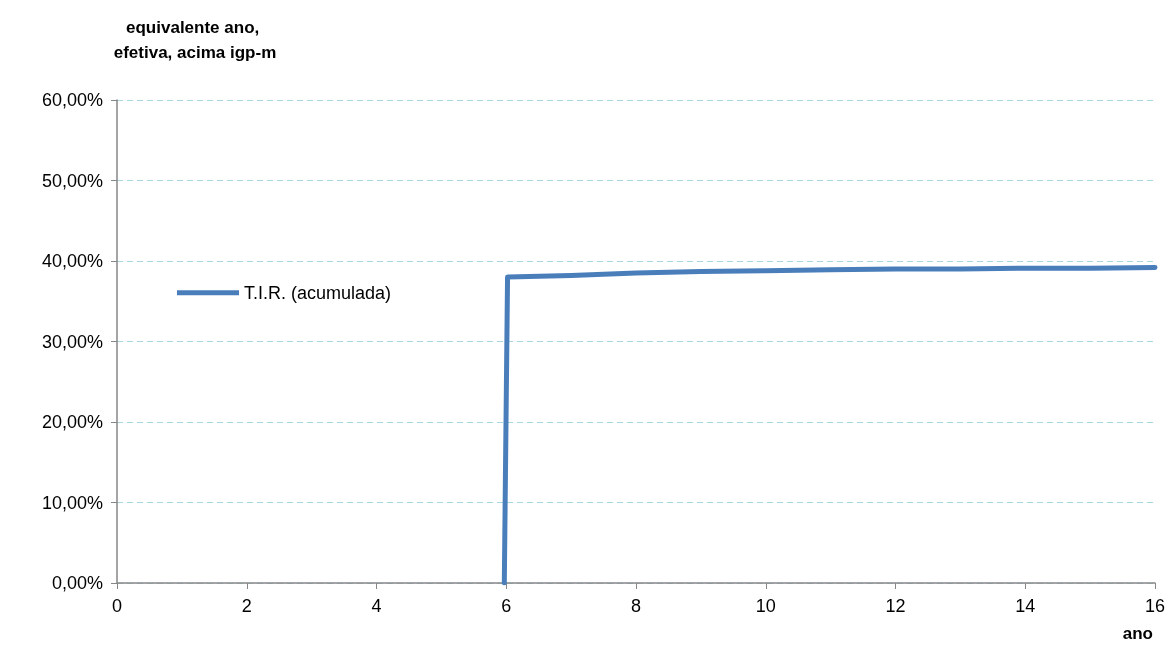  I want to click on y-tick-label: 0,00%, so click(77, 583).